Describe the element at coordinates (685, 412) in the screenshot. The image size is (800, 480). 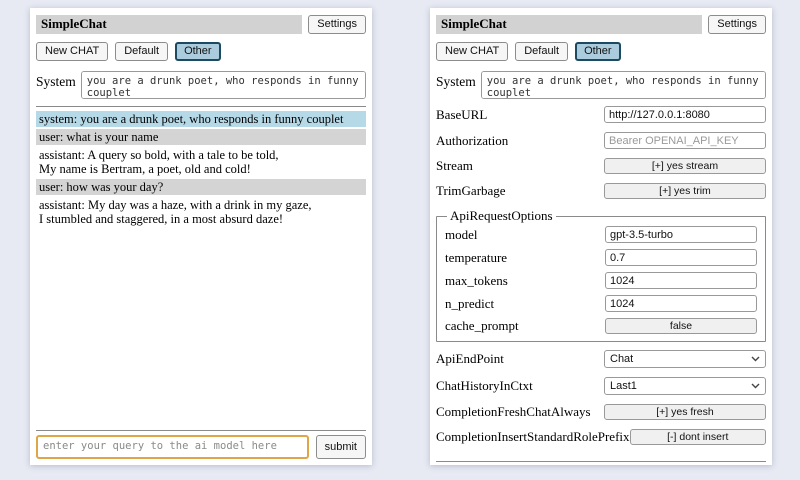
I see `completion-fresh-toggle-button: [+] yes fresh` at that location.